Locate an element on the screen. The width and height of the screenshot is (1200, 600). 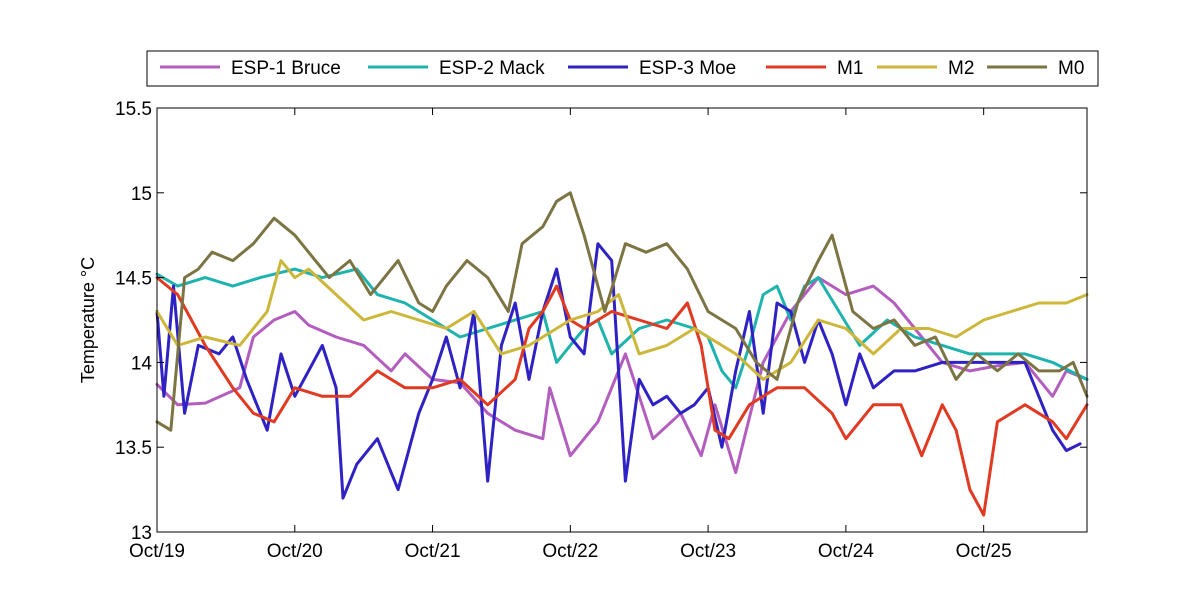
y-tick-label: 15.5 is located at coordinates (133, 109).